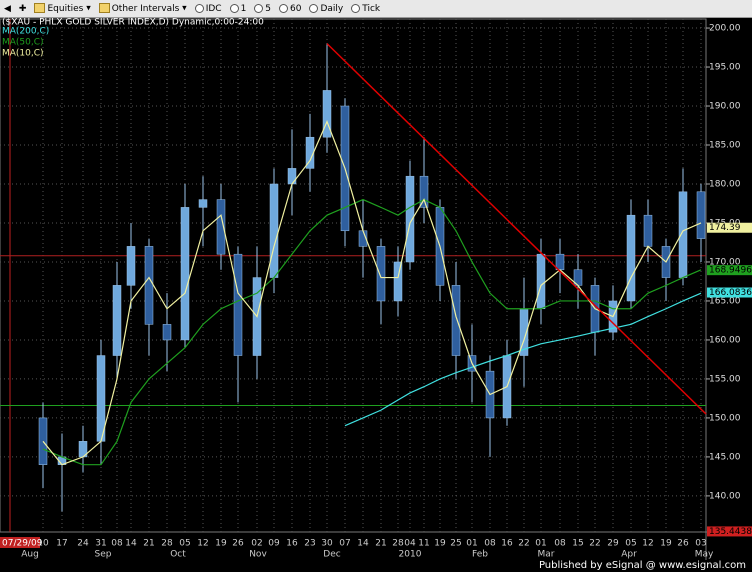 Image resolution: width=752 pixels, height=572 pixels. What do you see at coordinates (613, 544) in the screenshot?
I see `x-tick-label: 29` at bounding box center [613, 544].